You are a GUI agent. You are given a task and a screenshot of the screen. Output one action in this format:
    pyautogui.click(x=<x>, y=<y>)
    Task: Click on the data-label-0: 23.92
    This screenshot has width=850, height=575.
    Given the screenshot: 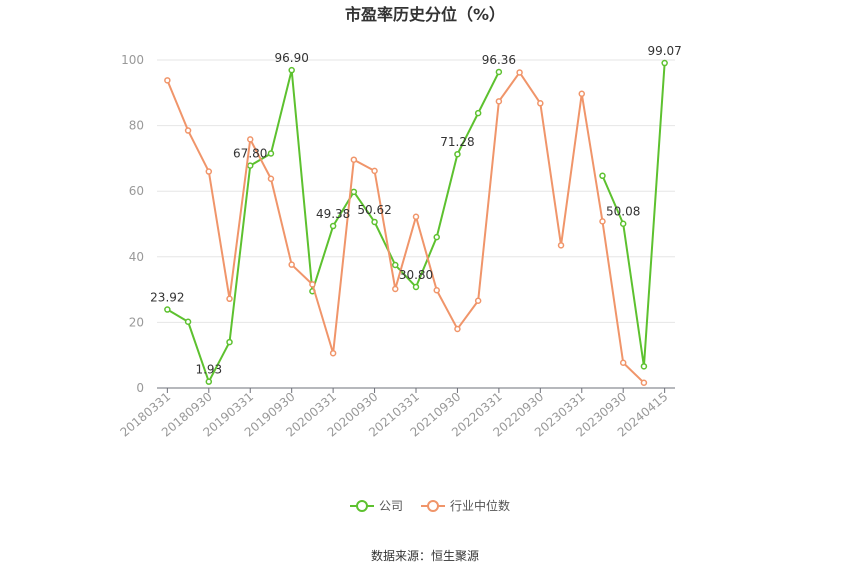 What is the action you would take?
    pyautogui.click(x=167, y=298)
    